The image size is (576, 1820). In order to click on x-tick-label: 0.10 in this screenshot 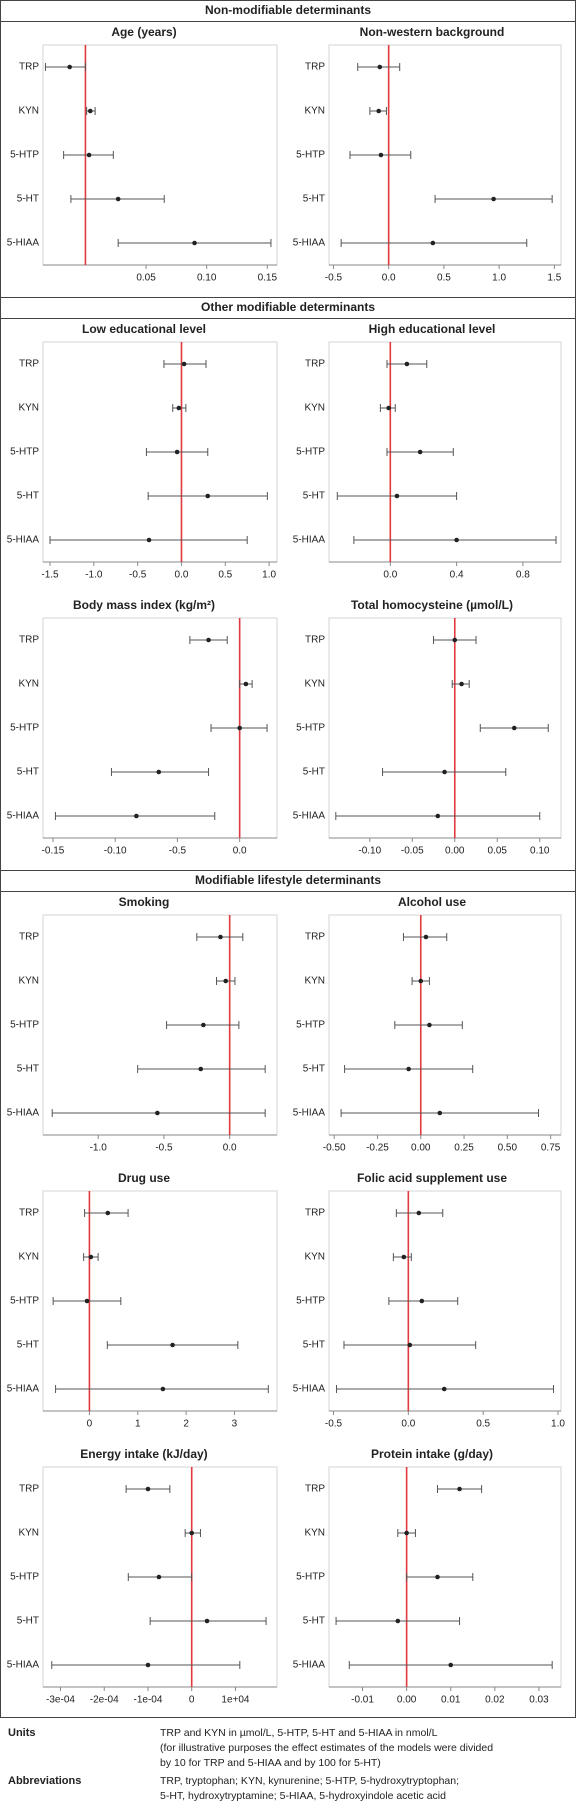, I will do `click(540, 851)`.